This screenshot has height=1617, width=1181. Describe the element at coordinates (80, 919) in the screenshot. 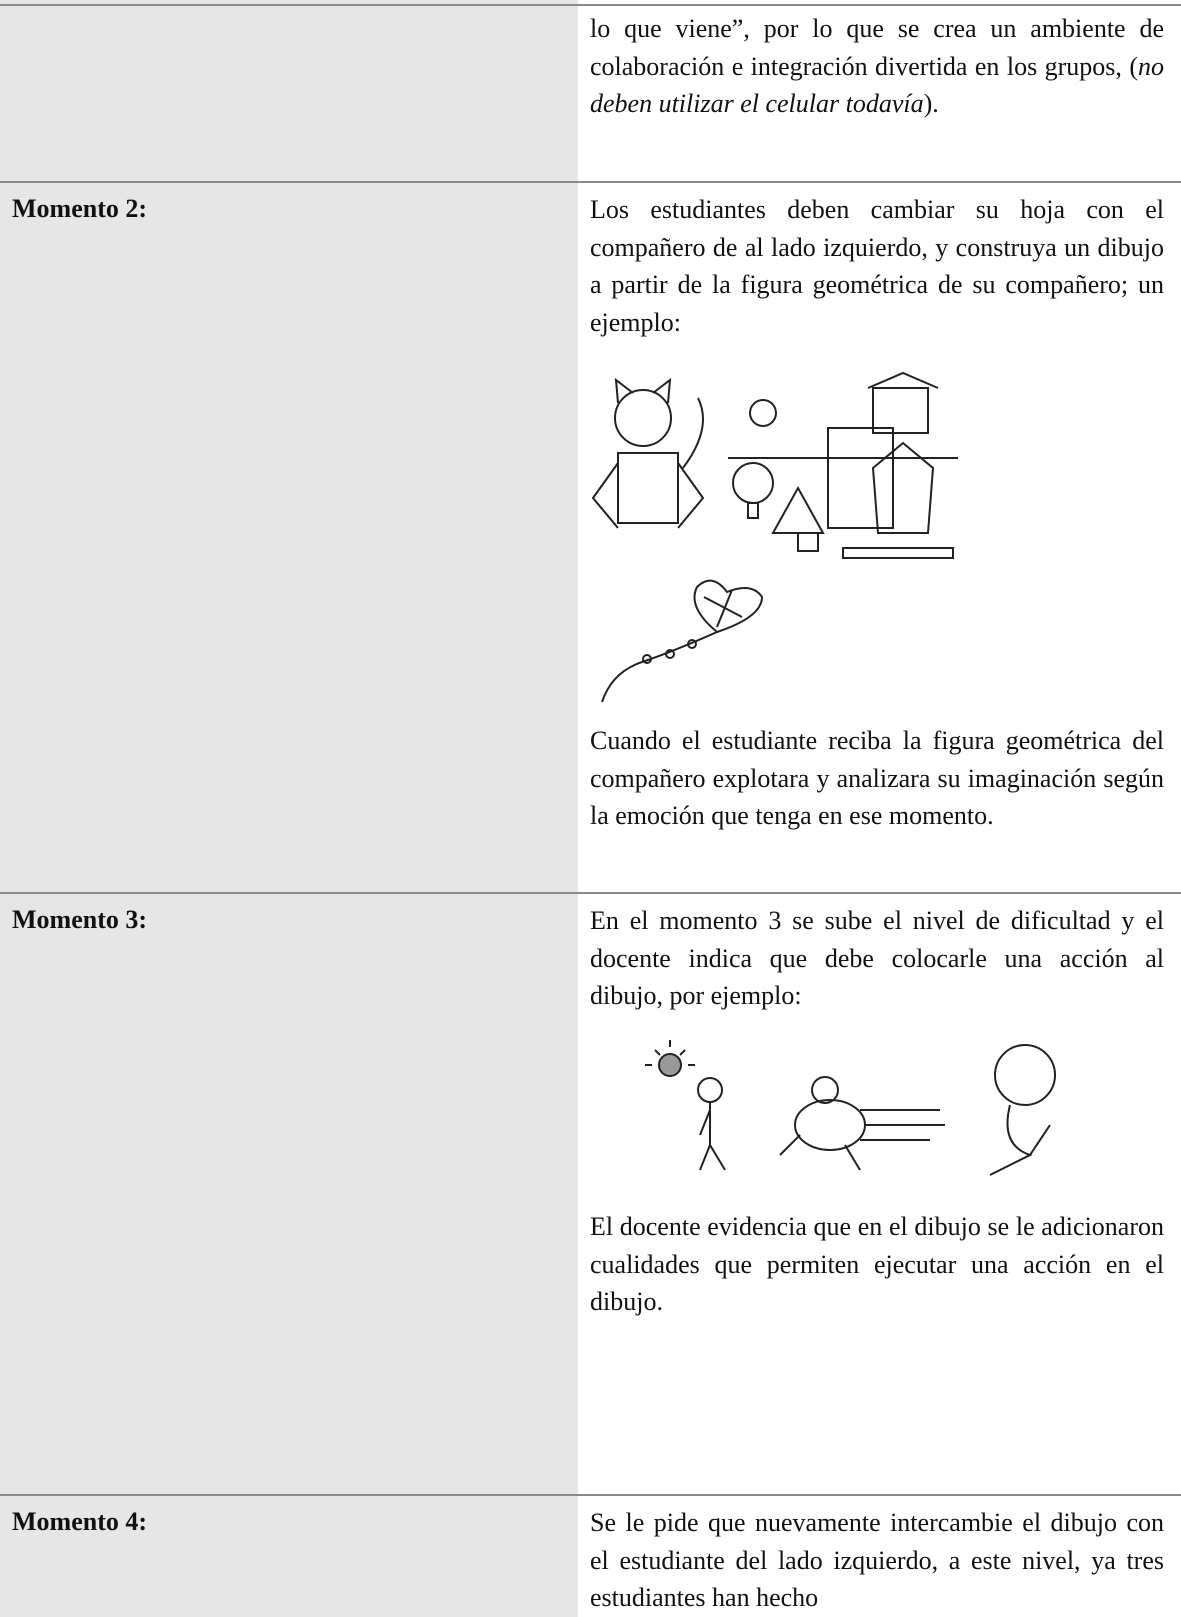

I see `row-label: Momento 3:` at that location.